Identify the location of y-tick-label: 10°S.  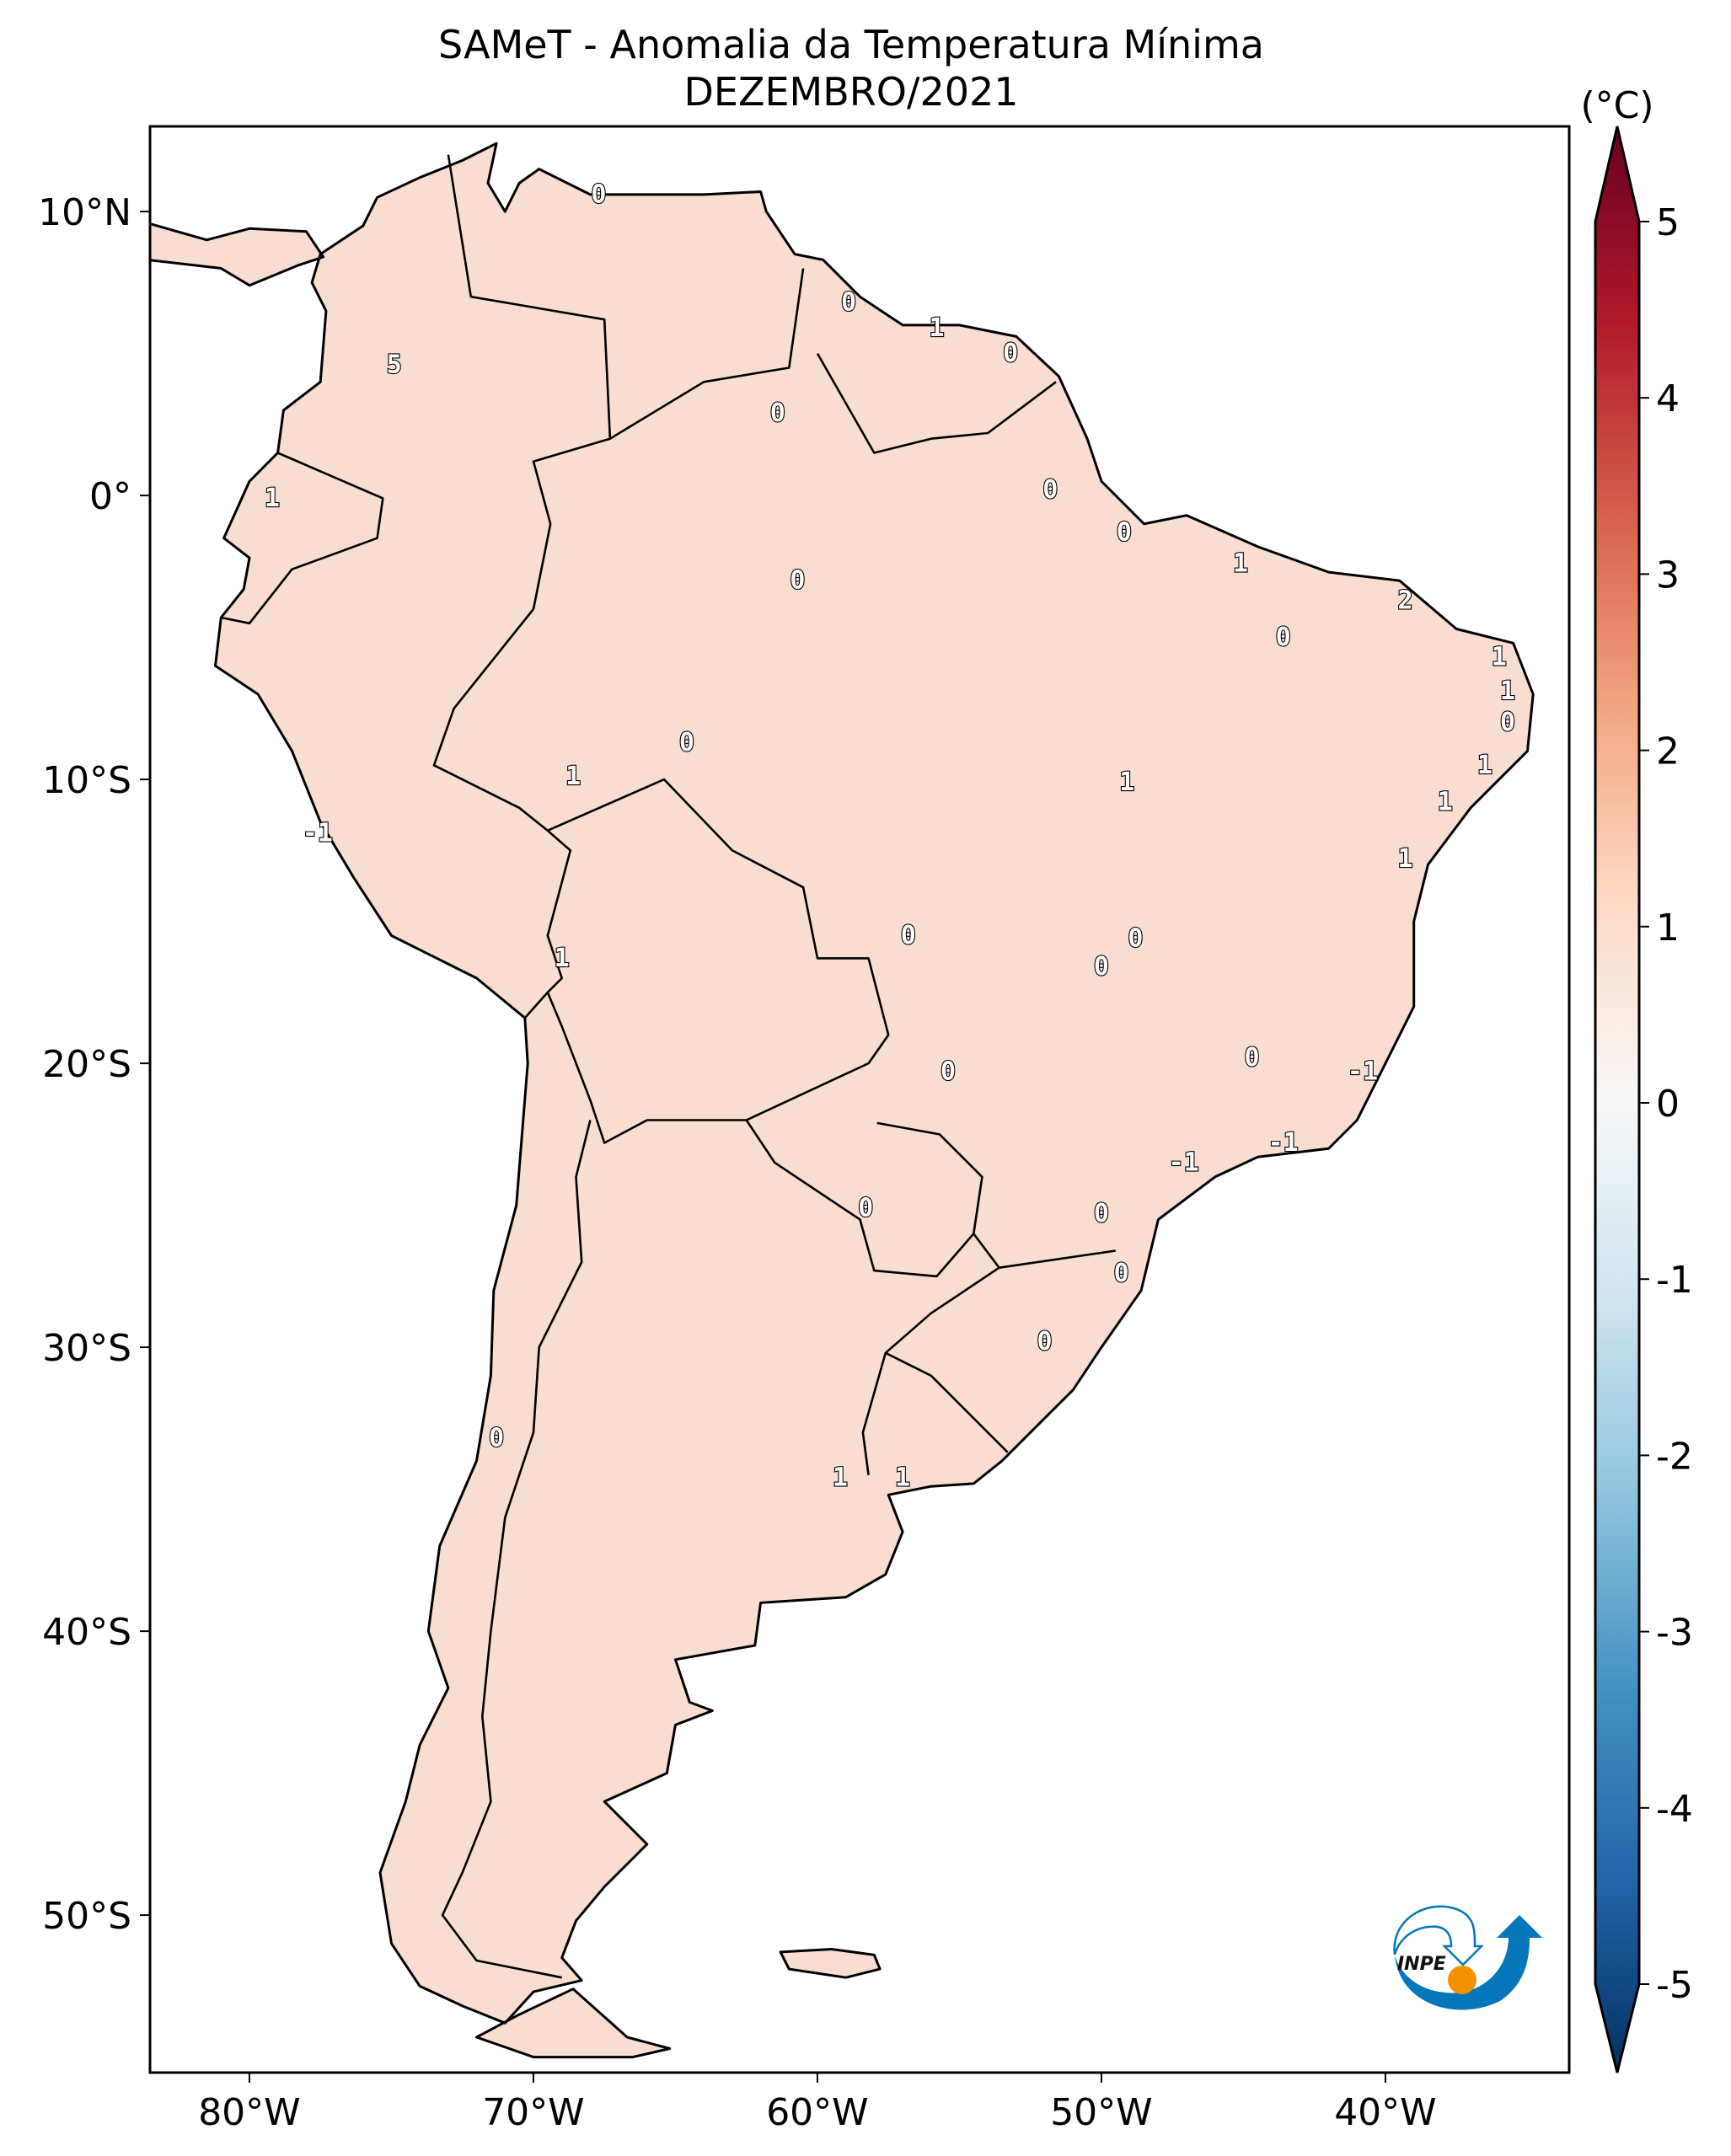
(86, 780).